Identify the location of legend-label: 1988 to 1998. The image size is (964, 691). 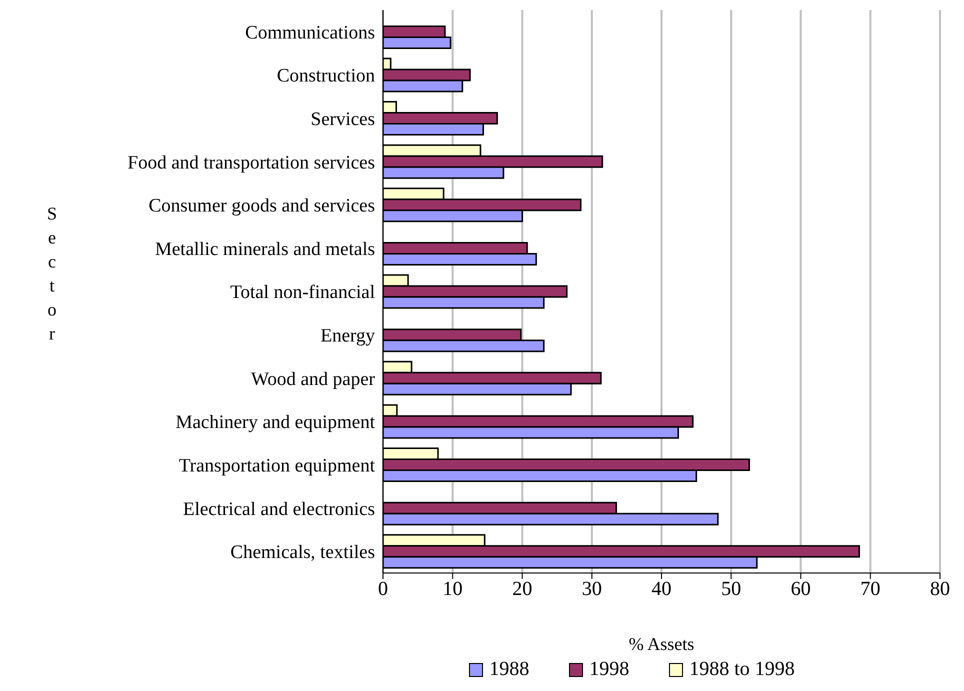
(742, 669).